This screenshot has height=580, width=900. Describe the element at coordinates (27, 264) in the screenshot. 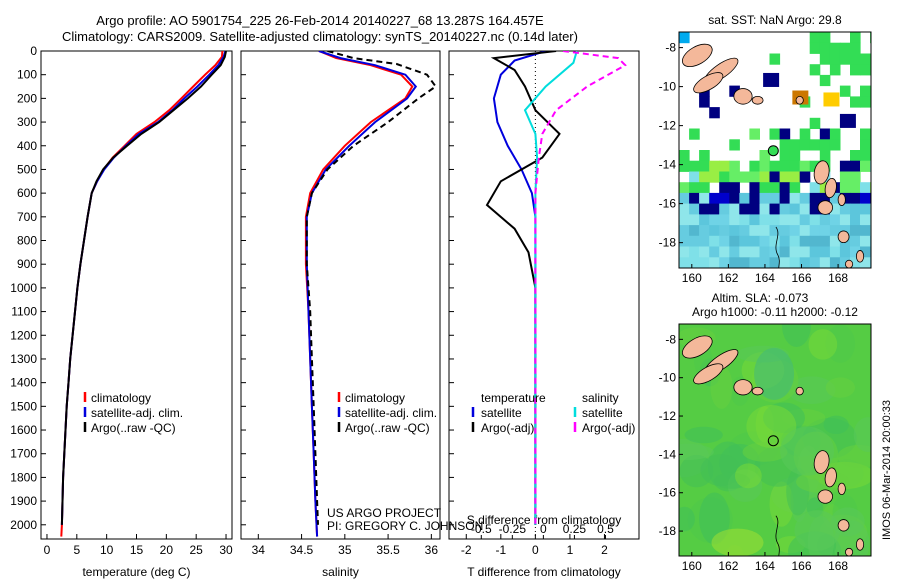

I see `depth-tick-label: 900` at that location.